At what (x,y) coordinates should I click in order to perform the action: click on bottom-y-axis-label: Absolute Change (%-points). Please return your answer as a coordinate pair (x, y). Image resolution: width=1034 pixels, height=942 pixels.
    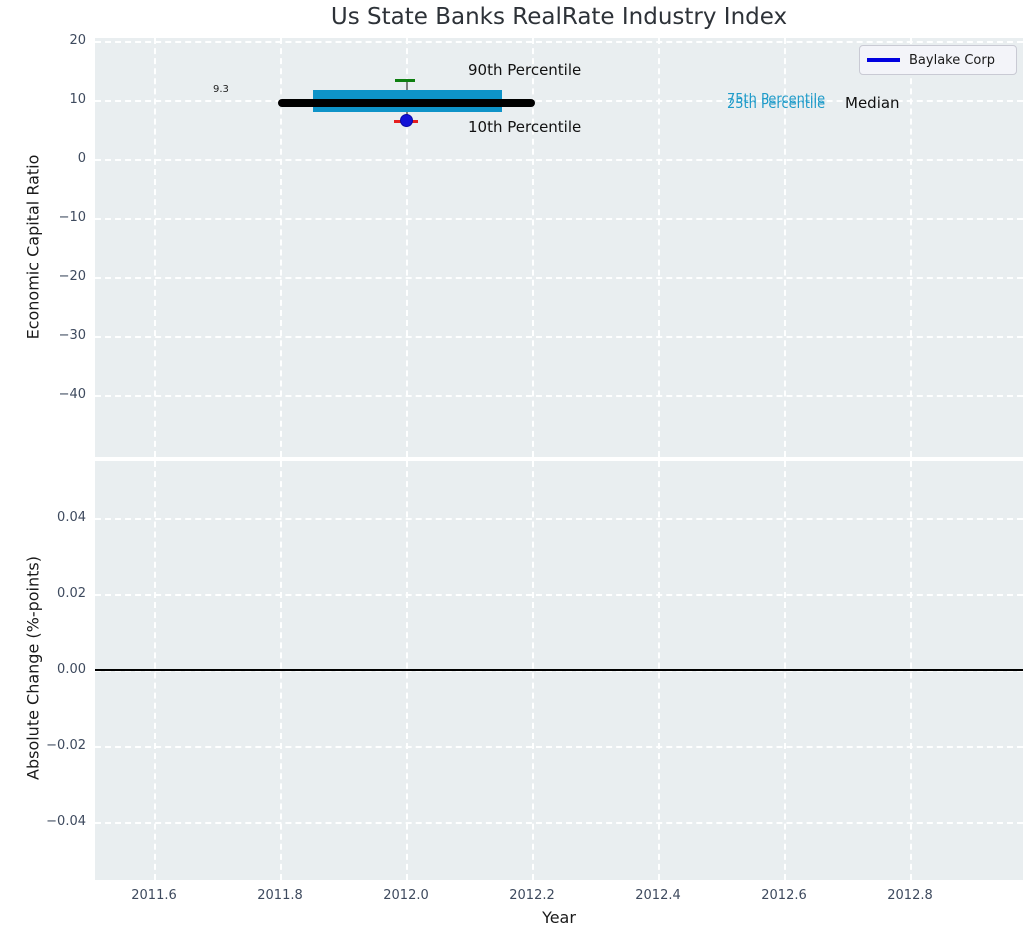
    Looking at the image, I should click on (33, 668).